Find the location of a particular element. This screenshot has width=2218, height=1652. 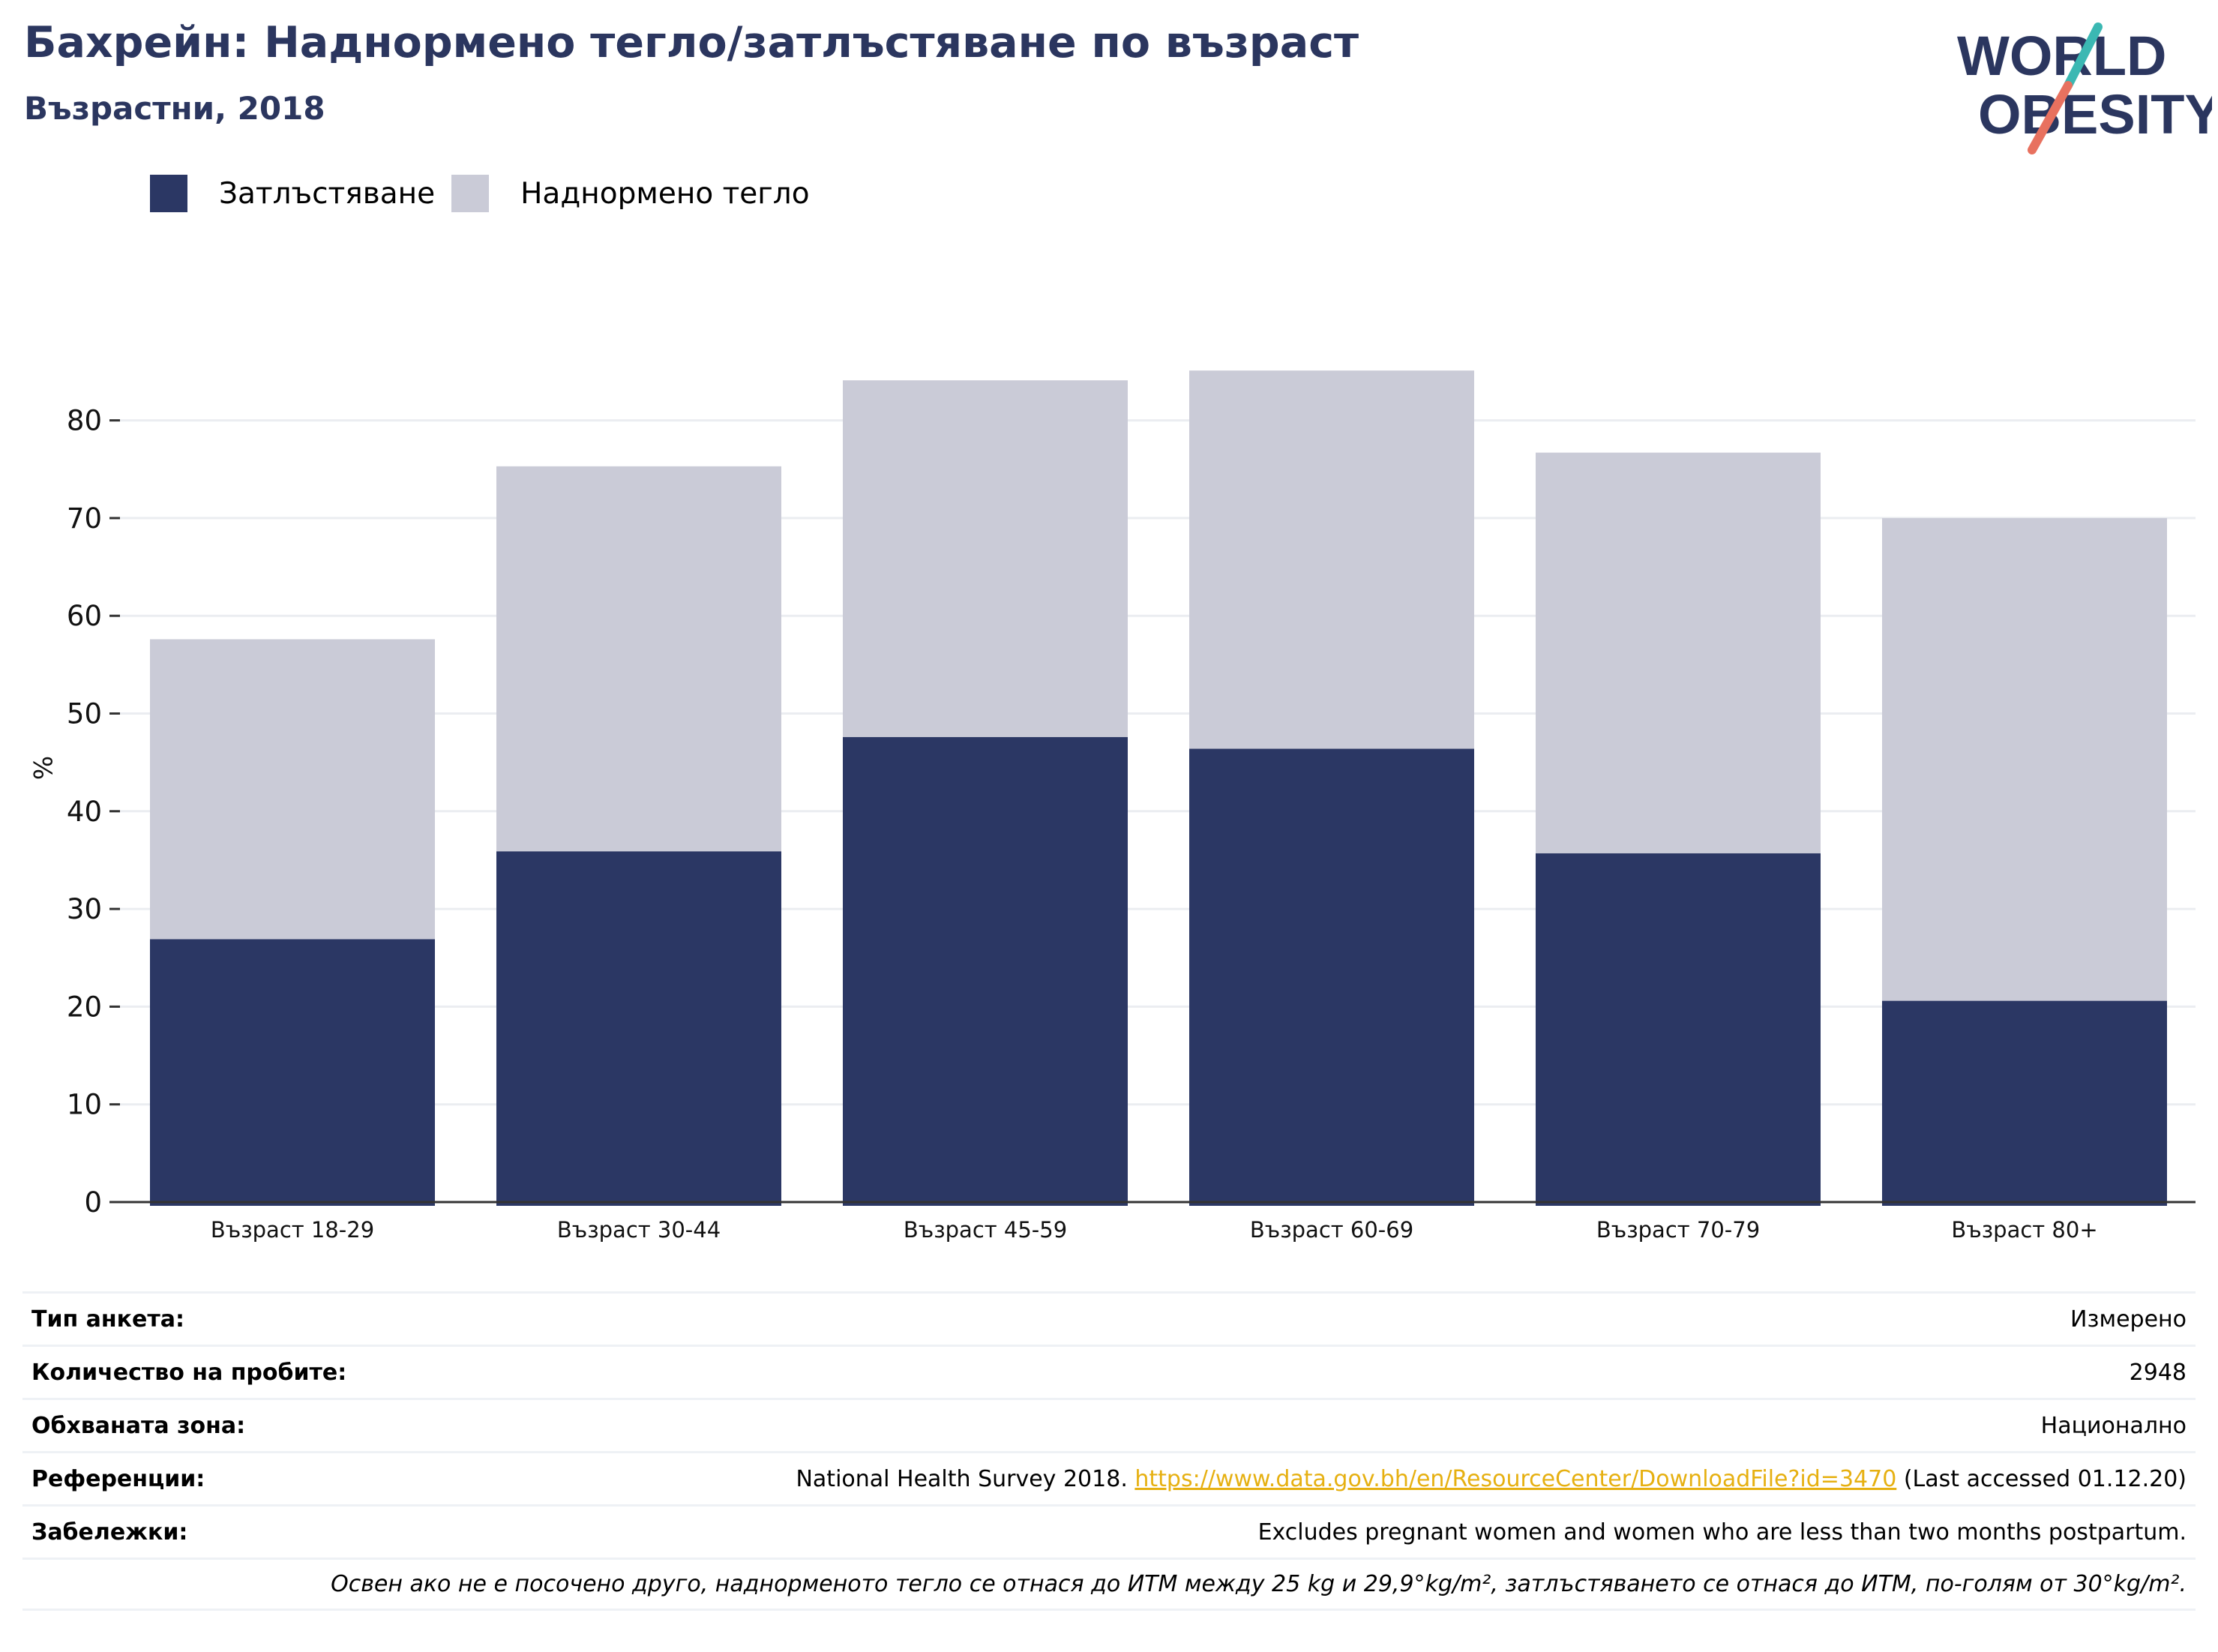

y-axis-label: % is located at coordinates (44, 768).